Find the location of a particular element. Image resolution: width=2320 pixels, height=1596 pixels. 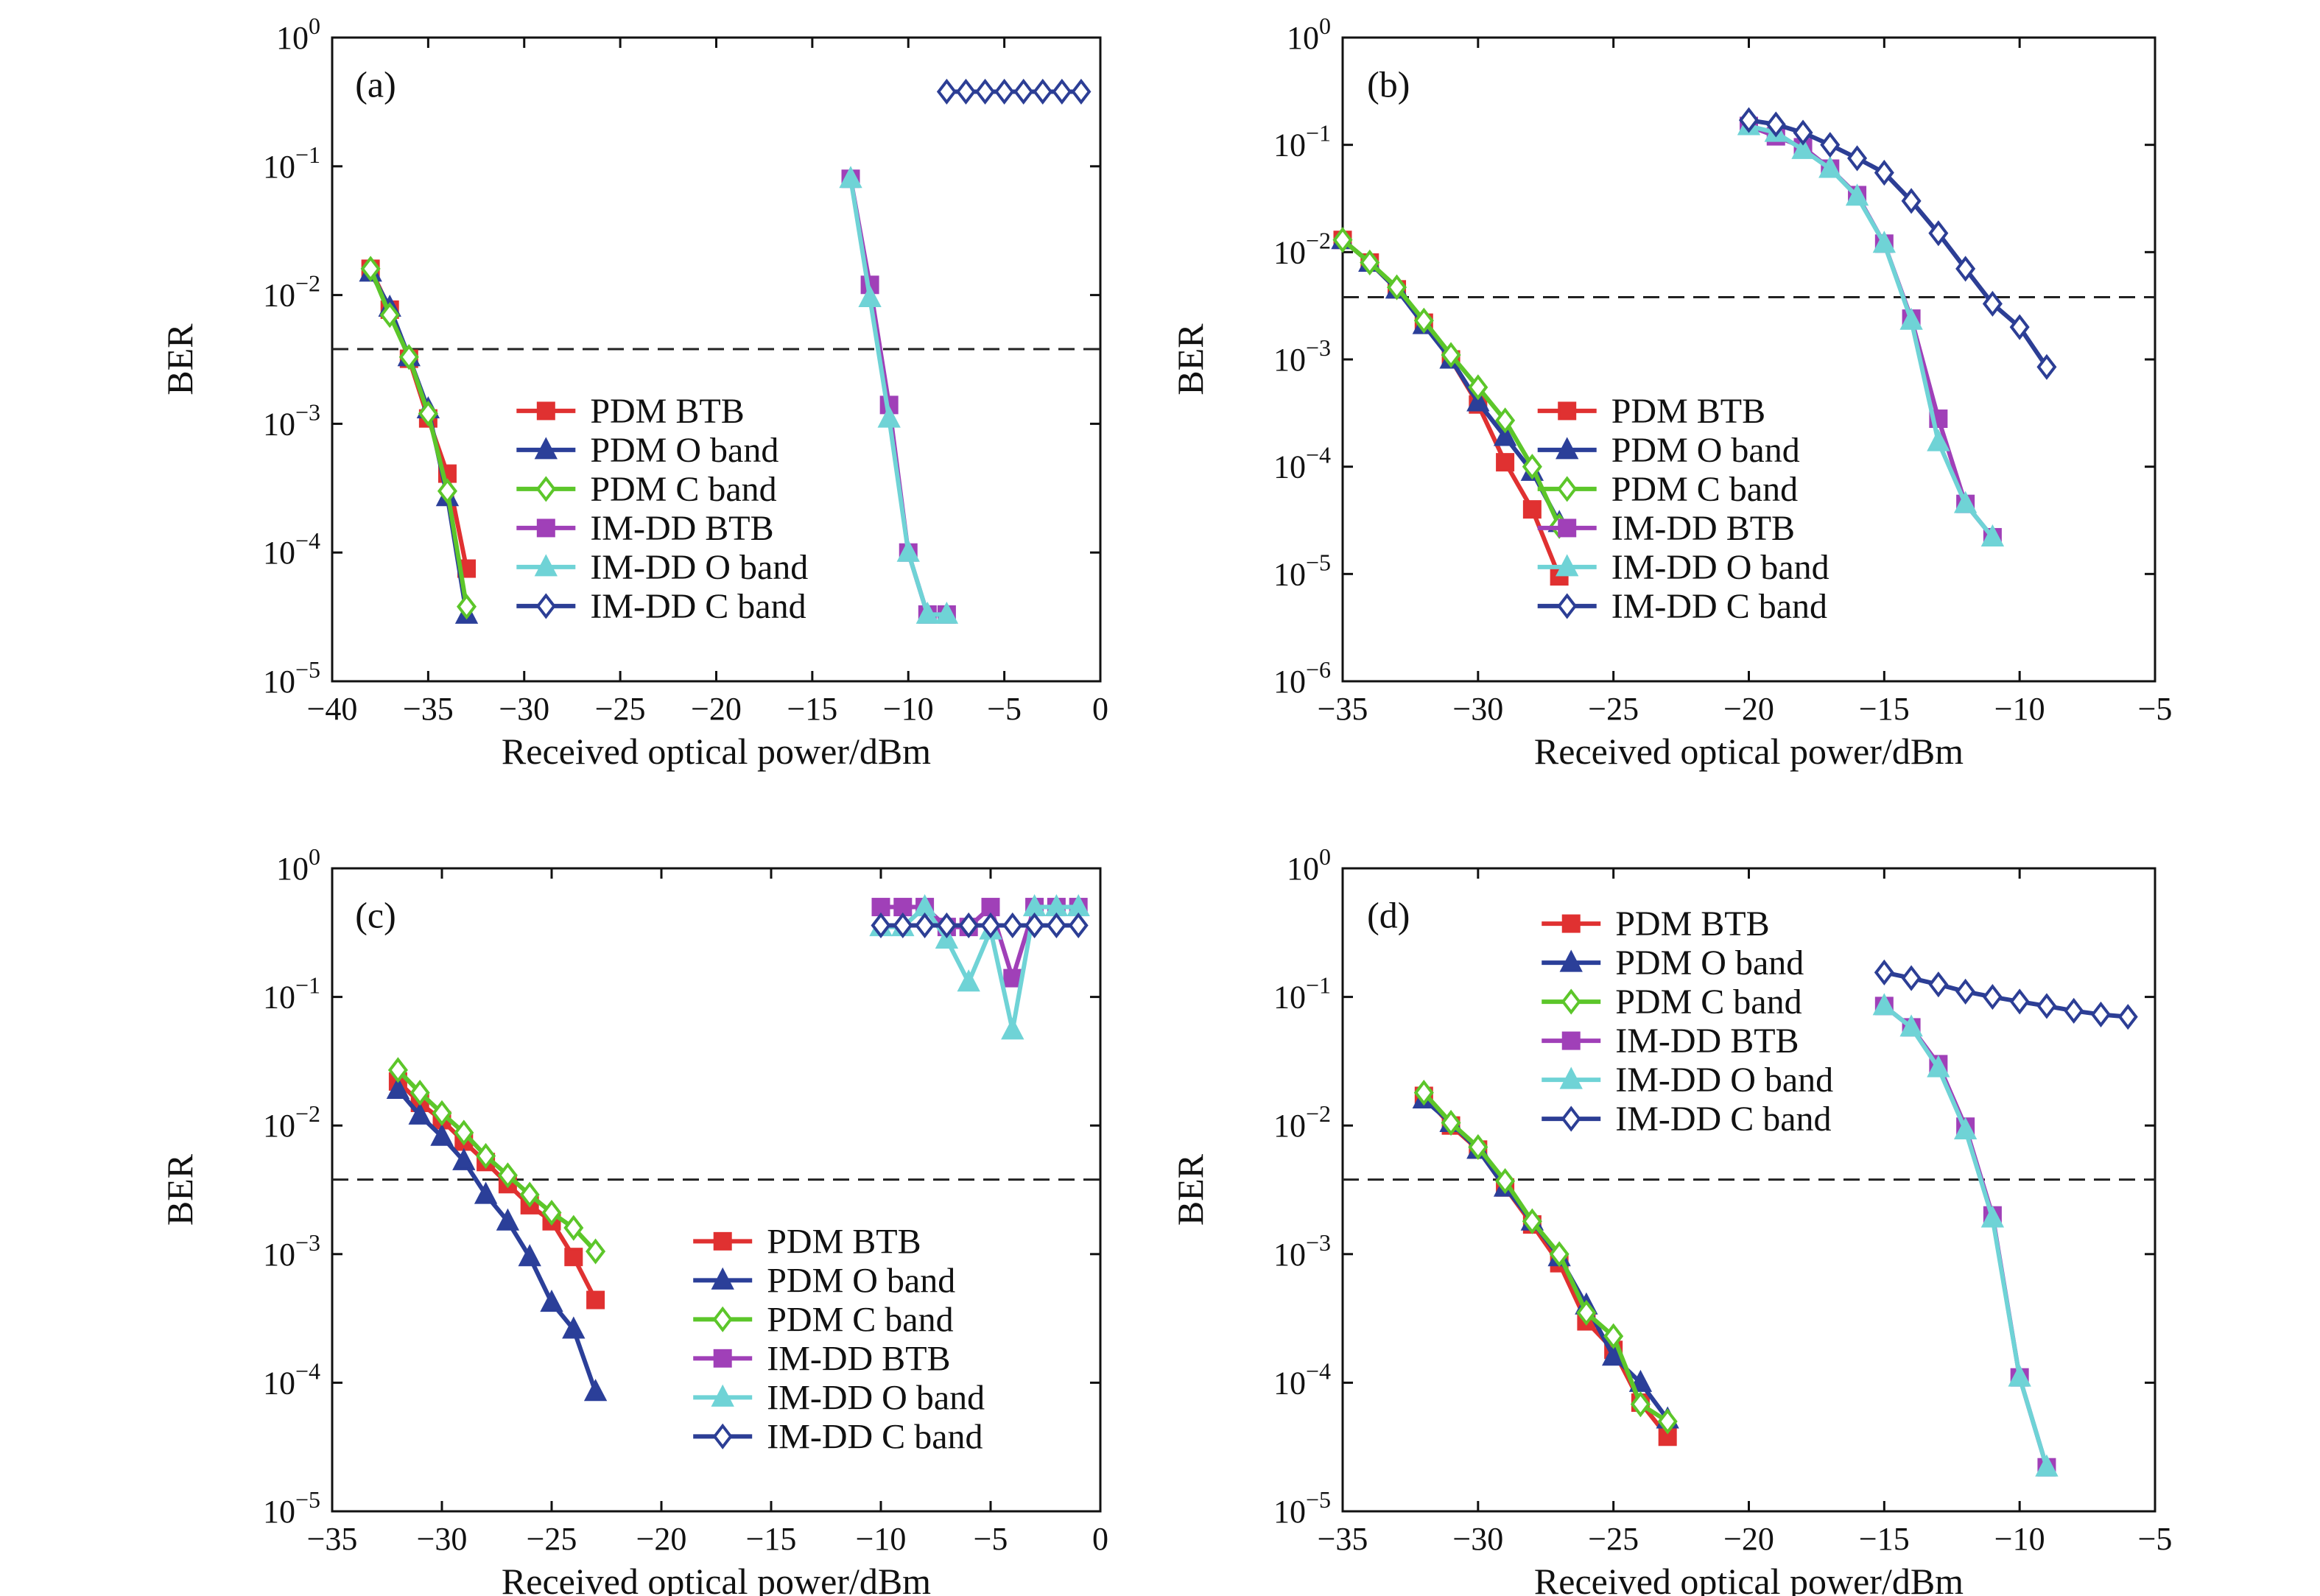

legend-label: IM-DD O band is located at coordinates (699, 568).